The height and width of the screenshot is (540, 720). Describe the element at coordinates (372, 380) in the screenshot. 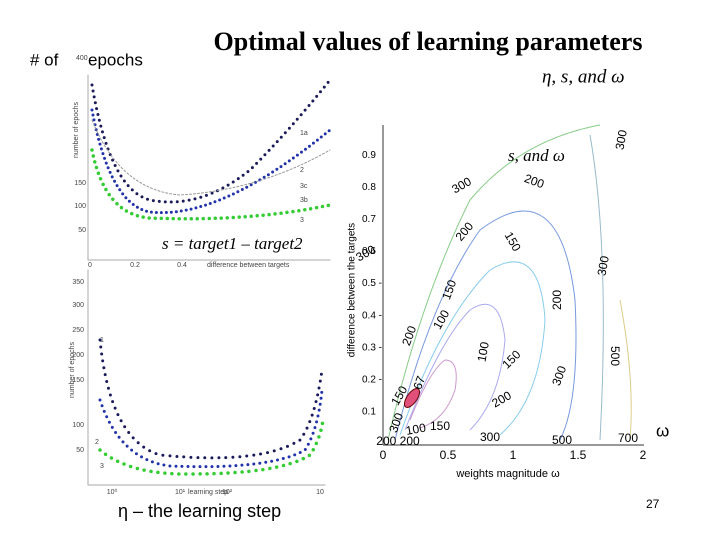

I see `y-tick-label: 0.2 -` at that location.